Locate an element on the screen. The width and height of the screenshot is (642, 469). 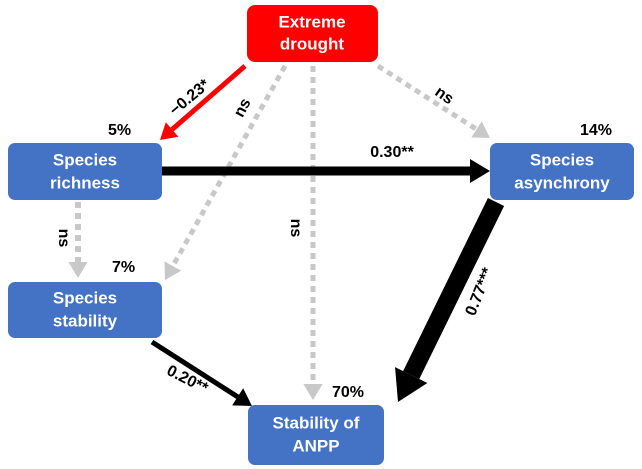
node-label: ANPP is located at coordinates (315, 445).